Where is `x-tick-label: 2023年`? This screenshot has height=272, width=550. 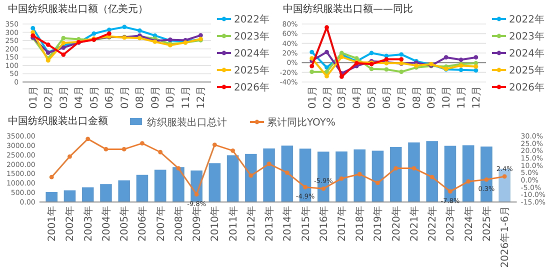 x-tick-label: 2023年 is located at coordinates (450, 224).